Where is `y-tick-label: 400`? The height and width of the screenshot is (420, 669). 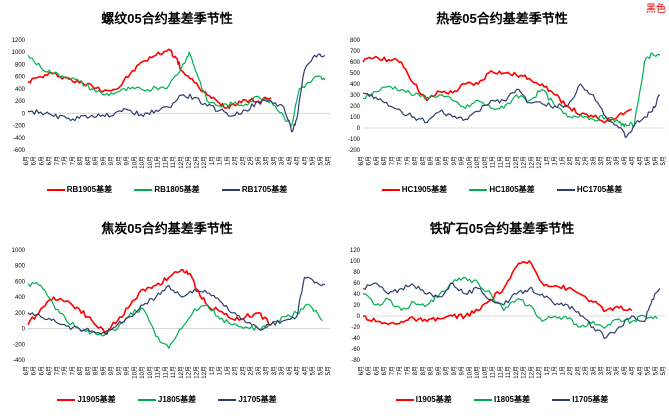 y-tick-label: 400 is located at coordinates (20, 298).